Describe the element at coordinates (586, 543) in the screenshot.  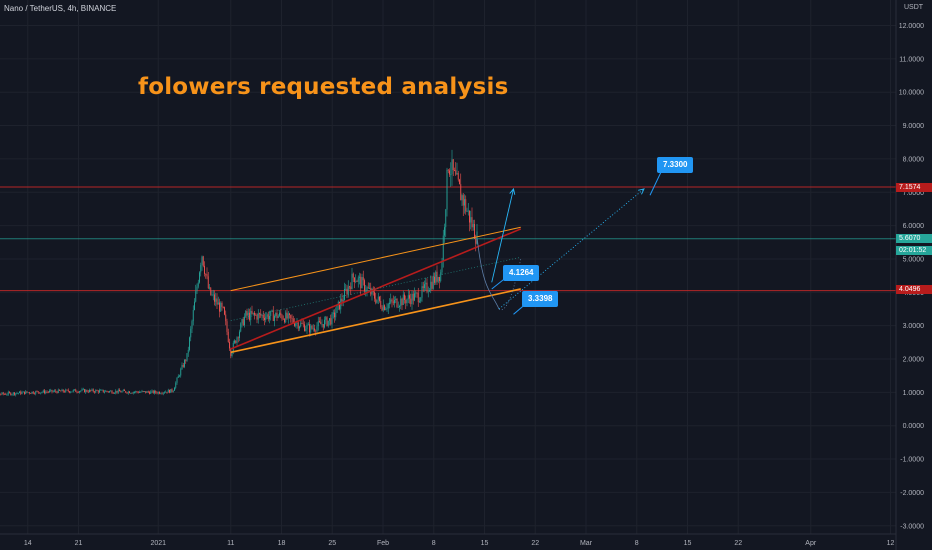
I see `x-tick-label: Mar` at that location.